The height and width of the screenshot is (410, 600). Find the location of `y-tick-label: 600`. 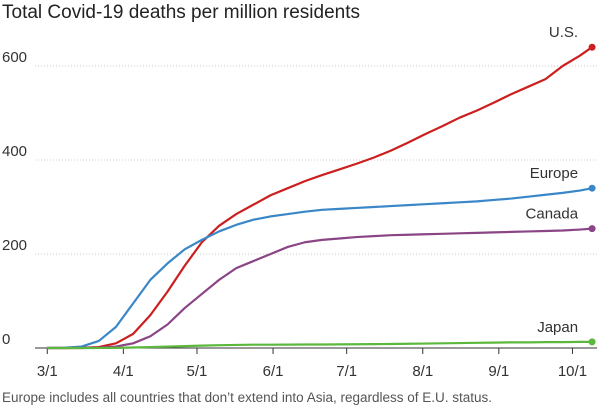

y-tick-label: 600 is located at coordinates (14, 57).